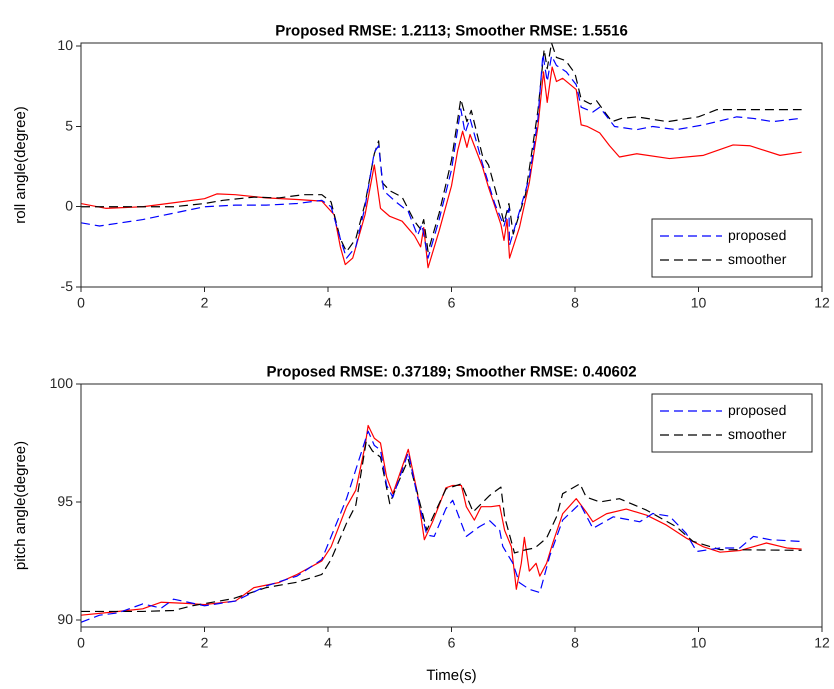 The height and width of the screenshot is (689, 834). What do you see at coordinates (65, 618) in the screenshot?
I see `y-tick-label: 90` at bounding box center [65, 618].